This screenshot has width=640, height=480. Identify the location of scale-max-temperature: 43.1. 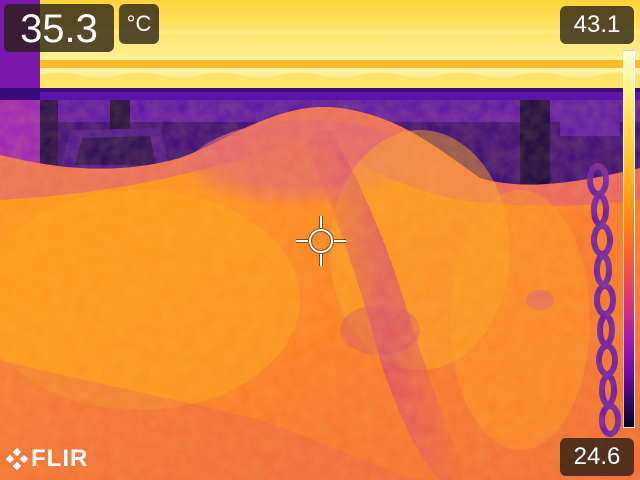
(597, 25).